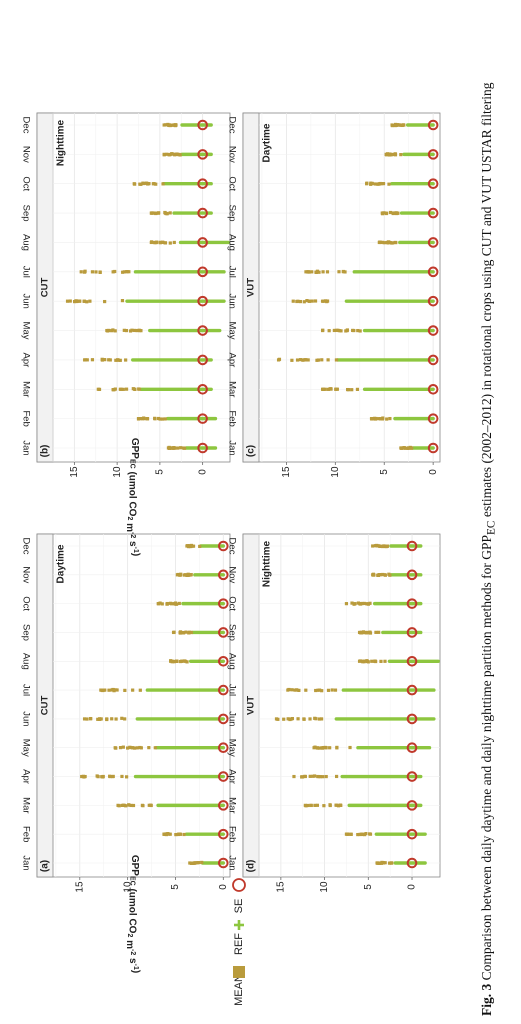  Describe the element at coordinates (223, 887) in the screenshot. I see `y-tick-label: 0` at that location.